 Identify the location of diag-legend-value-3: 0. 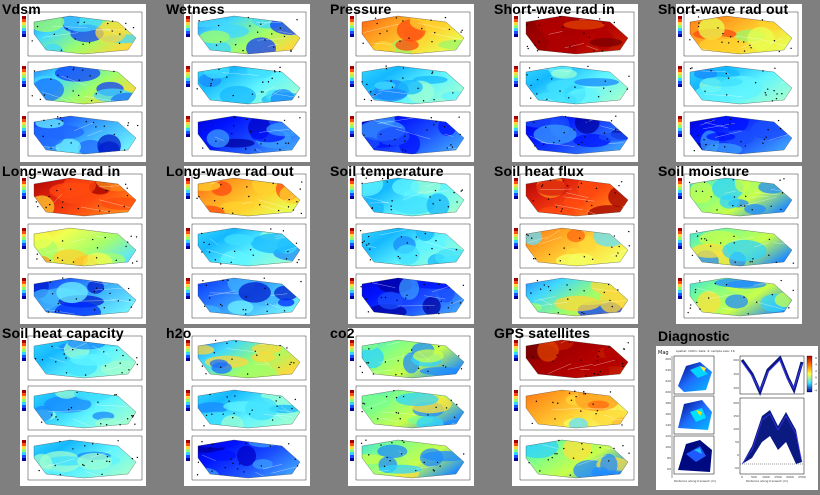
(816, 378).